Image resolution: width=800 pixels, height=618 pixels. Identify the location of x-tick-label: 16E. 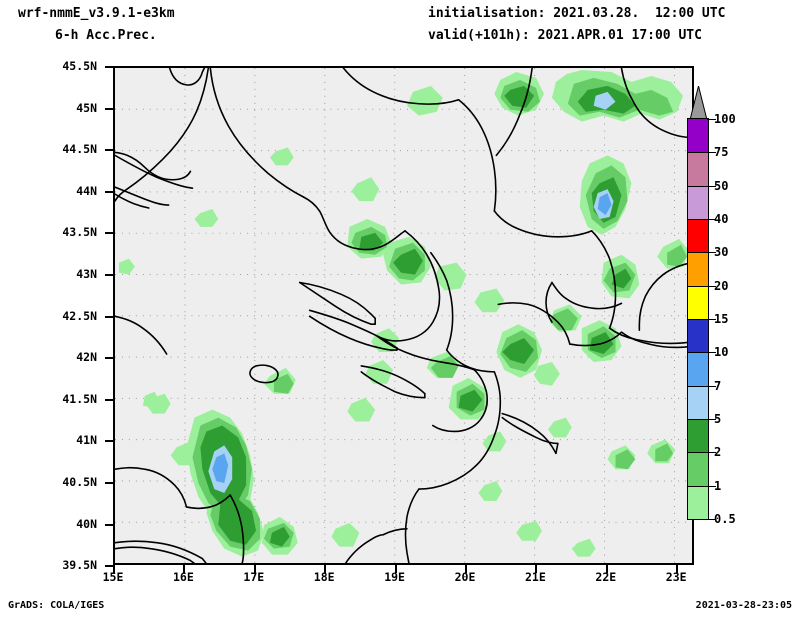
(183, 577).